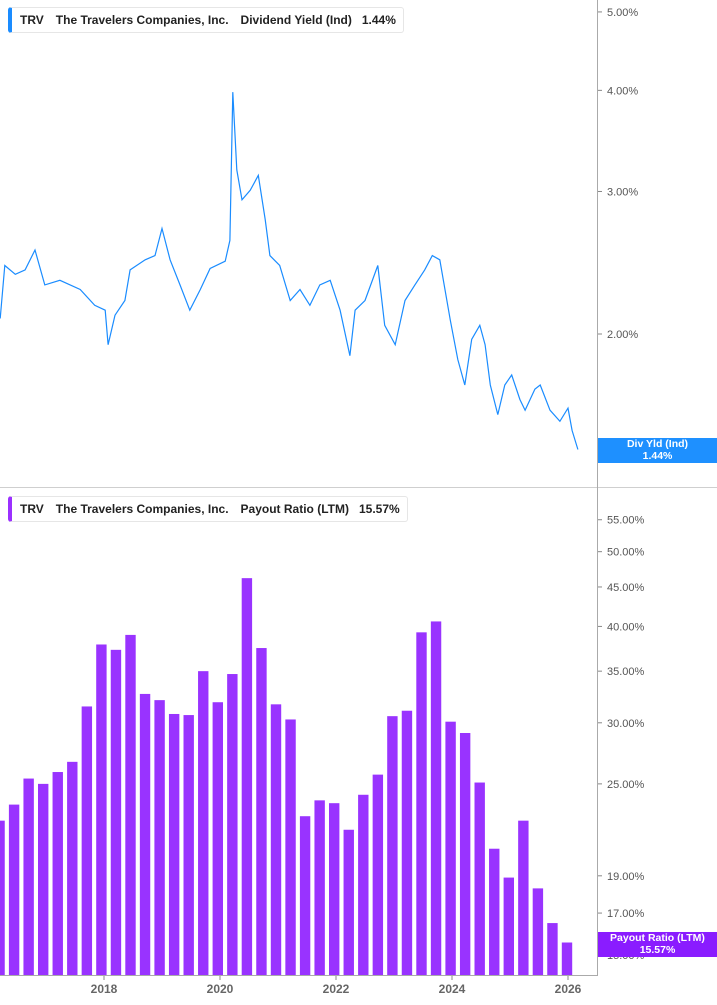 The image size is (717, 1005). I want to click on tag-label: Payout Ratio (LTM), so click(657, 938).